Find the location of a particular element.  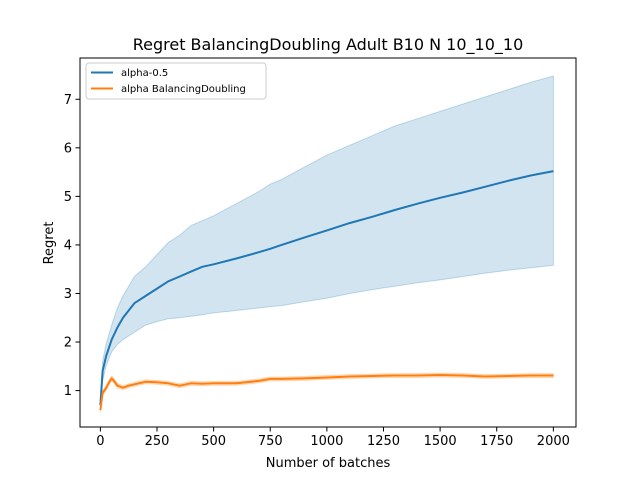

x-tick-label-1750: 1750 is located at coordinates (496, 441).